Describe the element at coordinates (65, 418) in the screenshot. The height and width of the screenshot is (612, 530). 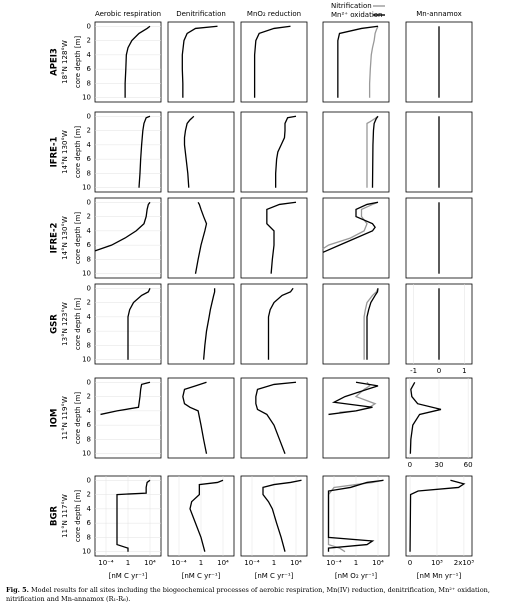
I see `site-location: 11°N 119°W` at that location.